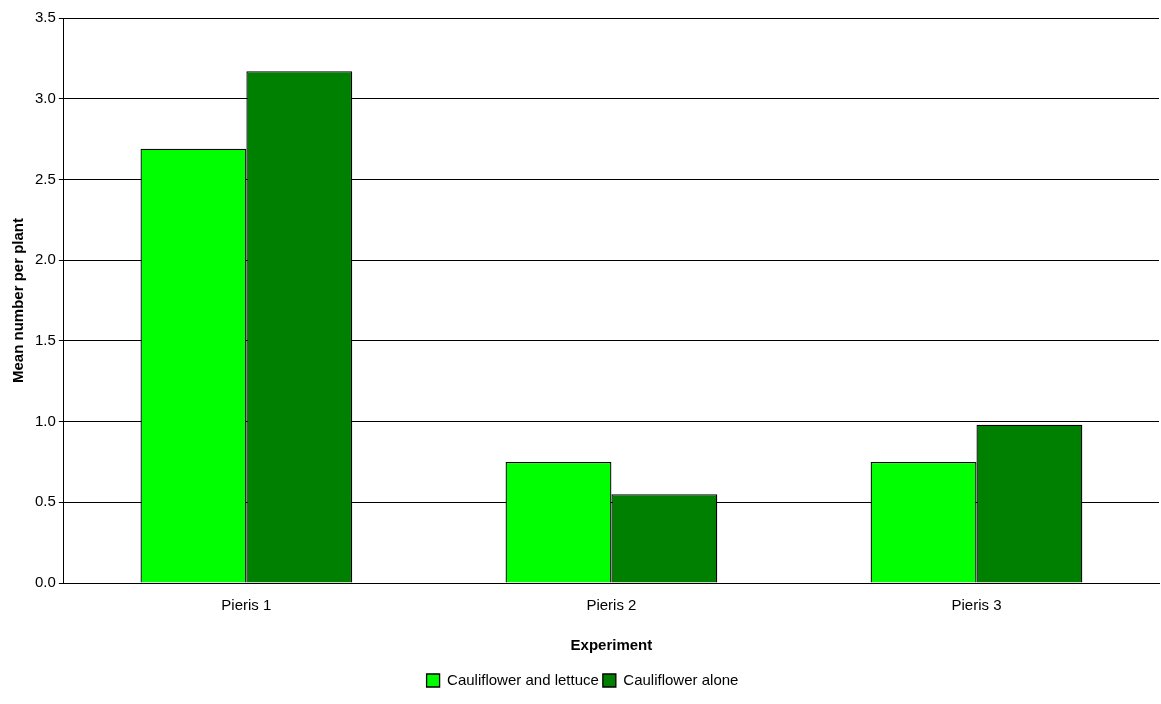 Image resolution: width=1161 pixels, height=704 pixels. Describe the element at coordinates (18, 300) in the screenshot. I see `y-axis-title: Mean number per plant` at that location.